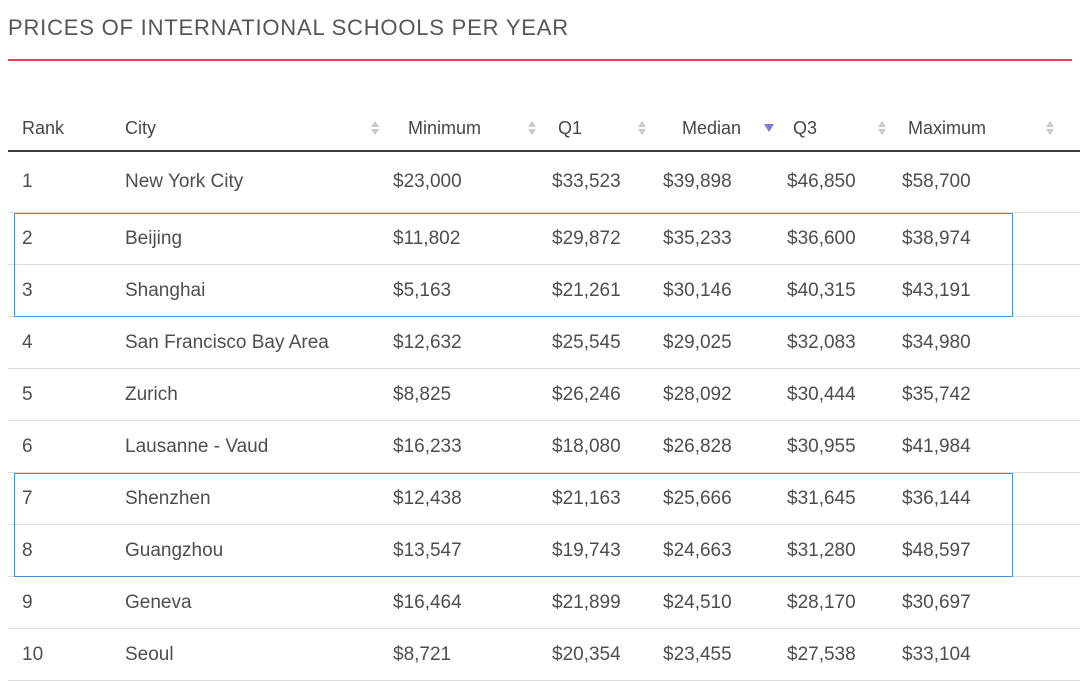 The width and height of the screenshot is (1080, 681). Describe the element at coordinates (570, 128) in the screenshot. I see `column-label-q1: Q1` at that location.